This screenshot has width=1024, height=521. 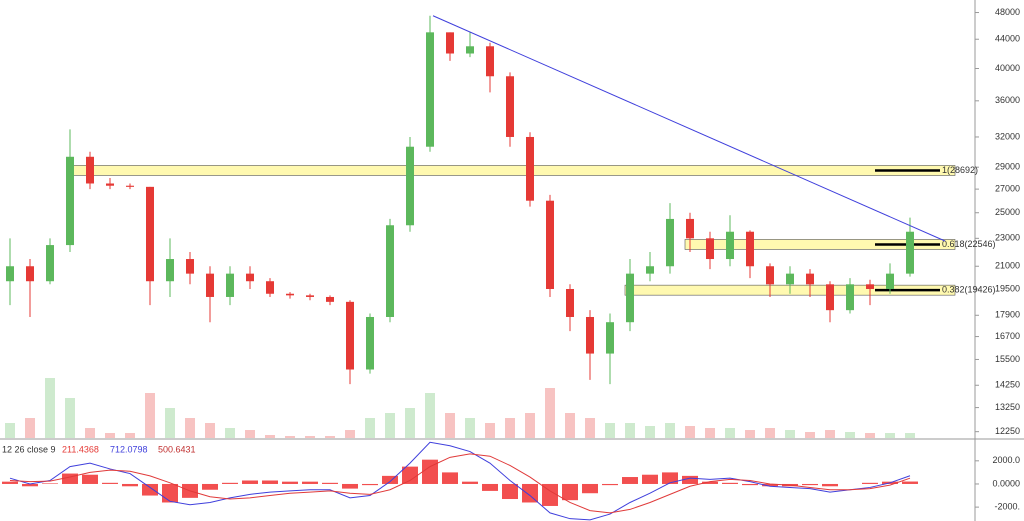 What do you see at coordinates (1007, 167) in the screenshot?
I see `y-tick-label: 29000` at bounding box center [1007, 167].